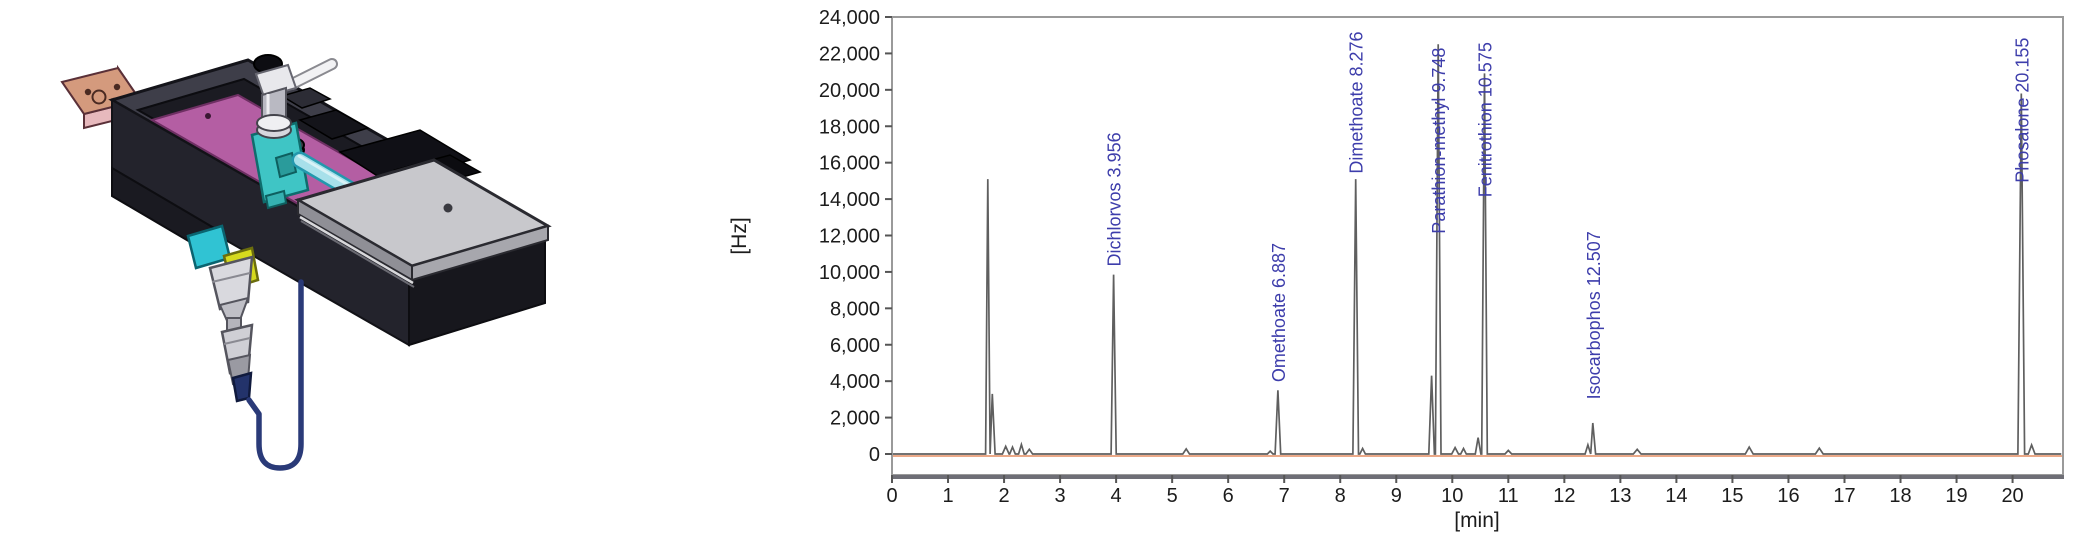  I want to click on y-tick-label: 2,000, so click(855, 419).